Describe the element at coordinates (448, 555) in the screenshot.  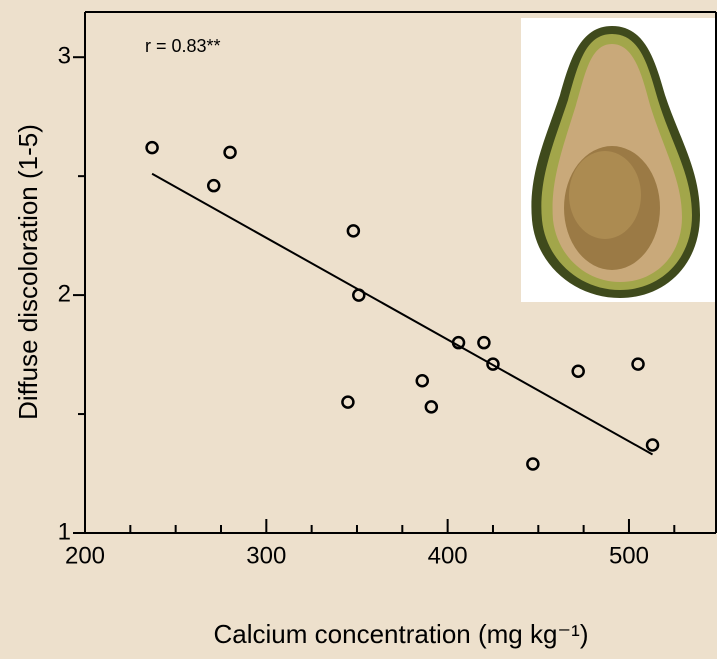
I see `x-tick-label: 400` at that location.